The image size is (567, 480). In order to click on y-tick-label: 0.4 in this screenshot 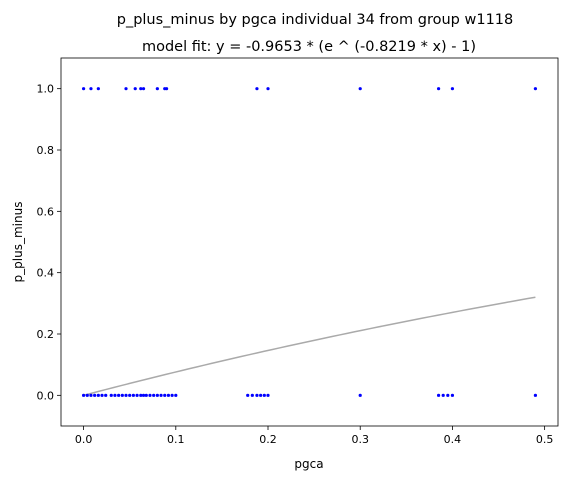, I will do `click(46, 273)`.